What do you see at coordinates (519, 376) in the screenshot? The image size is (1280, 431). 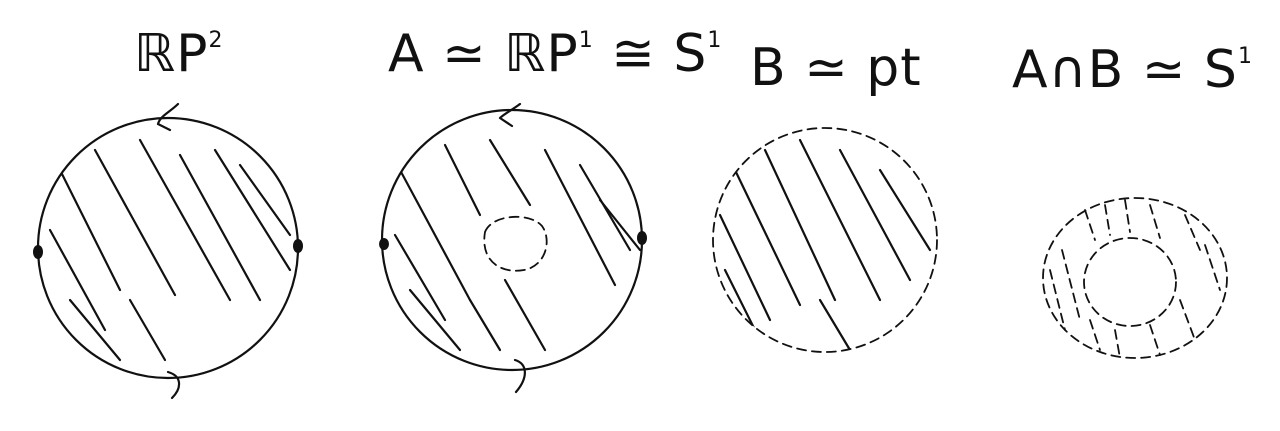 I see `a-arrow-bottom` at bounding box center [519, 376].